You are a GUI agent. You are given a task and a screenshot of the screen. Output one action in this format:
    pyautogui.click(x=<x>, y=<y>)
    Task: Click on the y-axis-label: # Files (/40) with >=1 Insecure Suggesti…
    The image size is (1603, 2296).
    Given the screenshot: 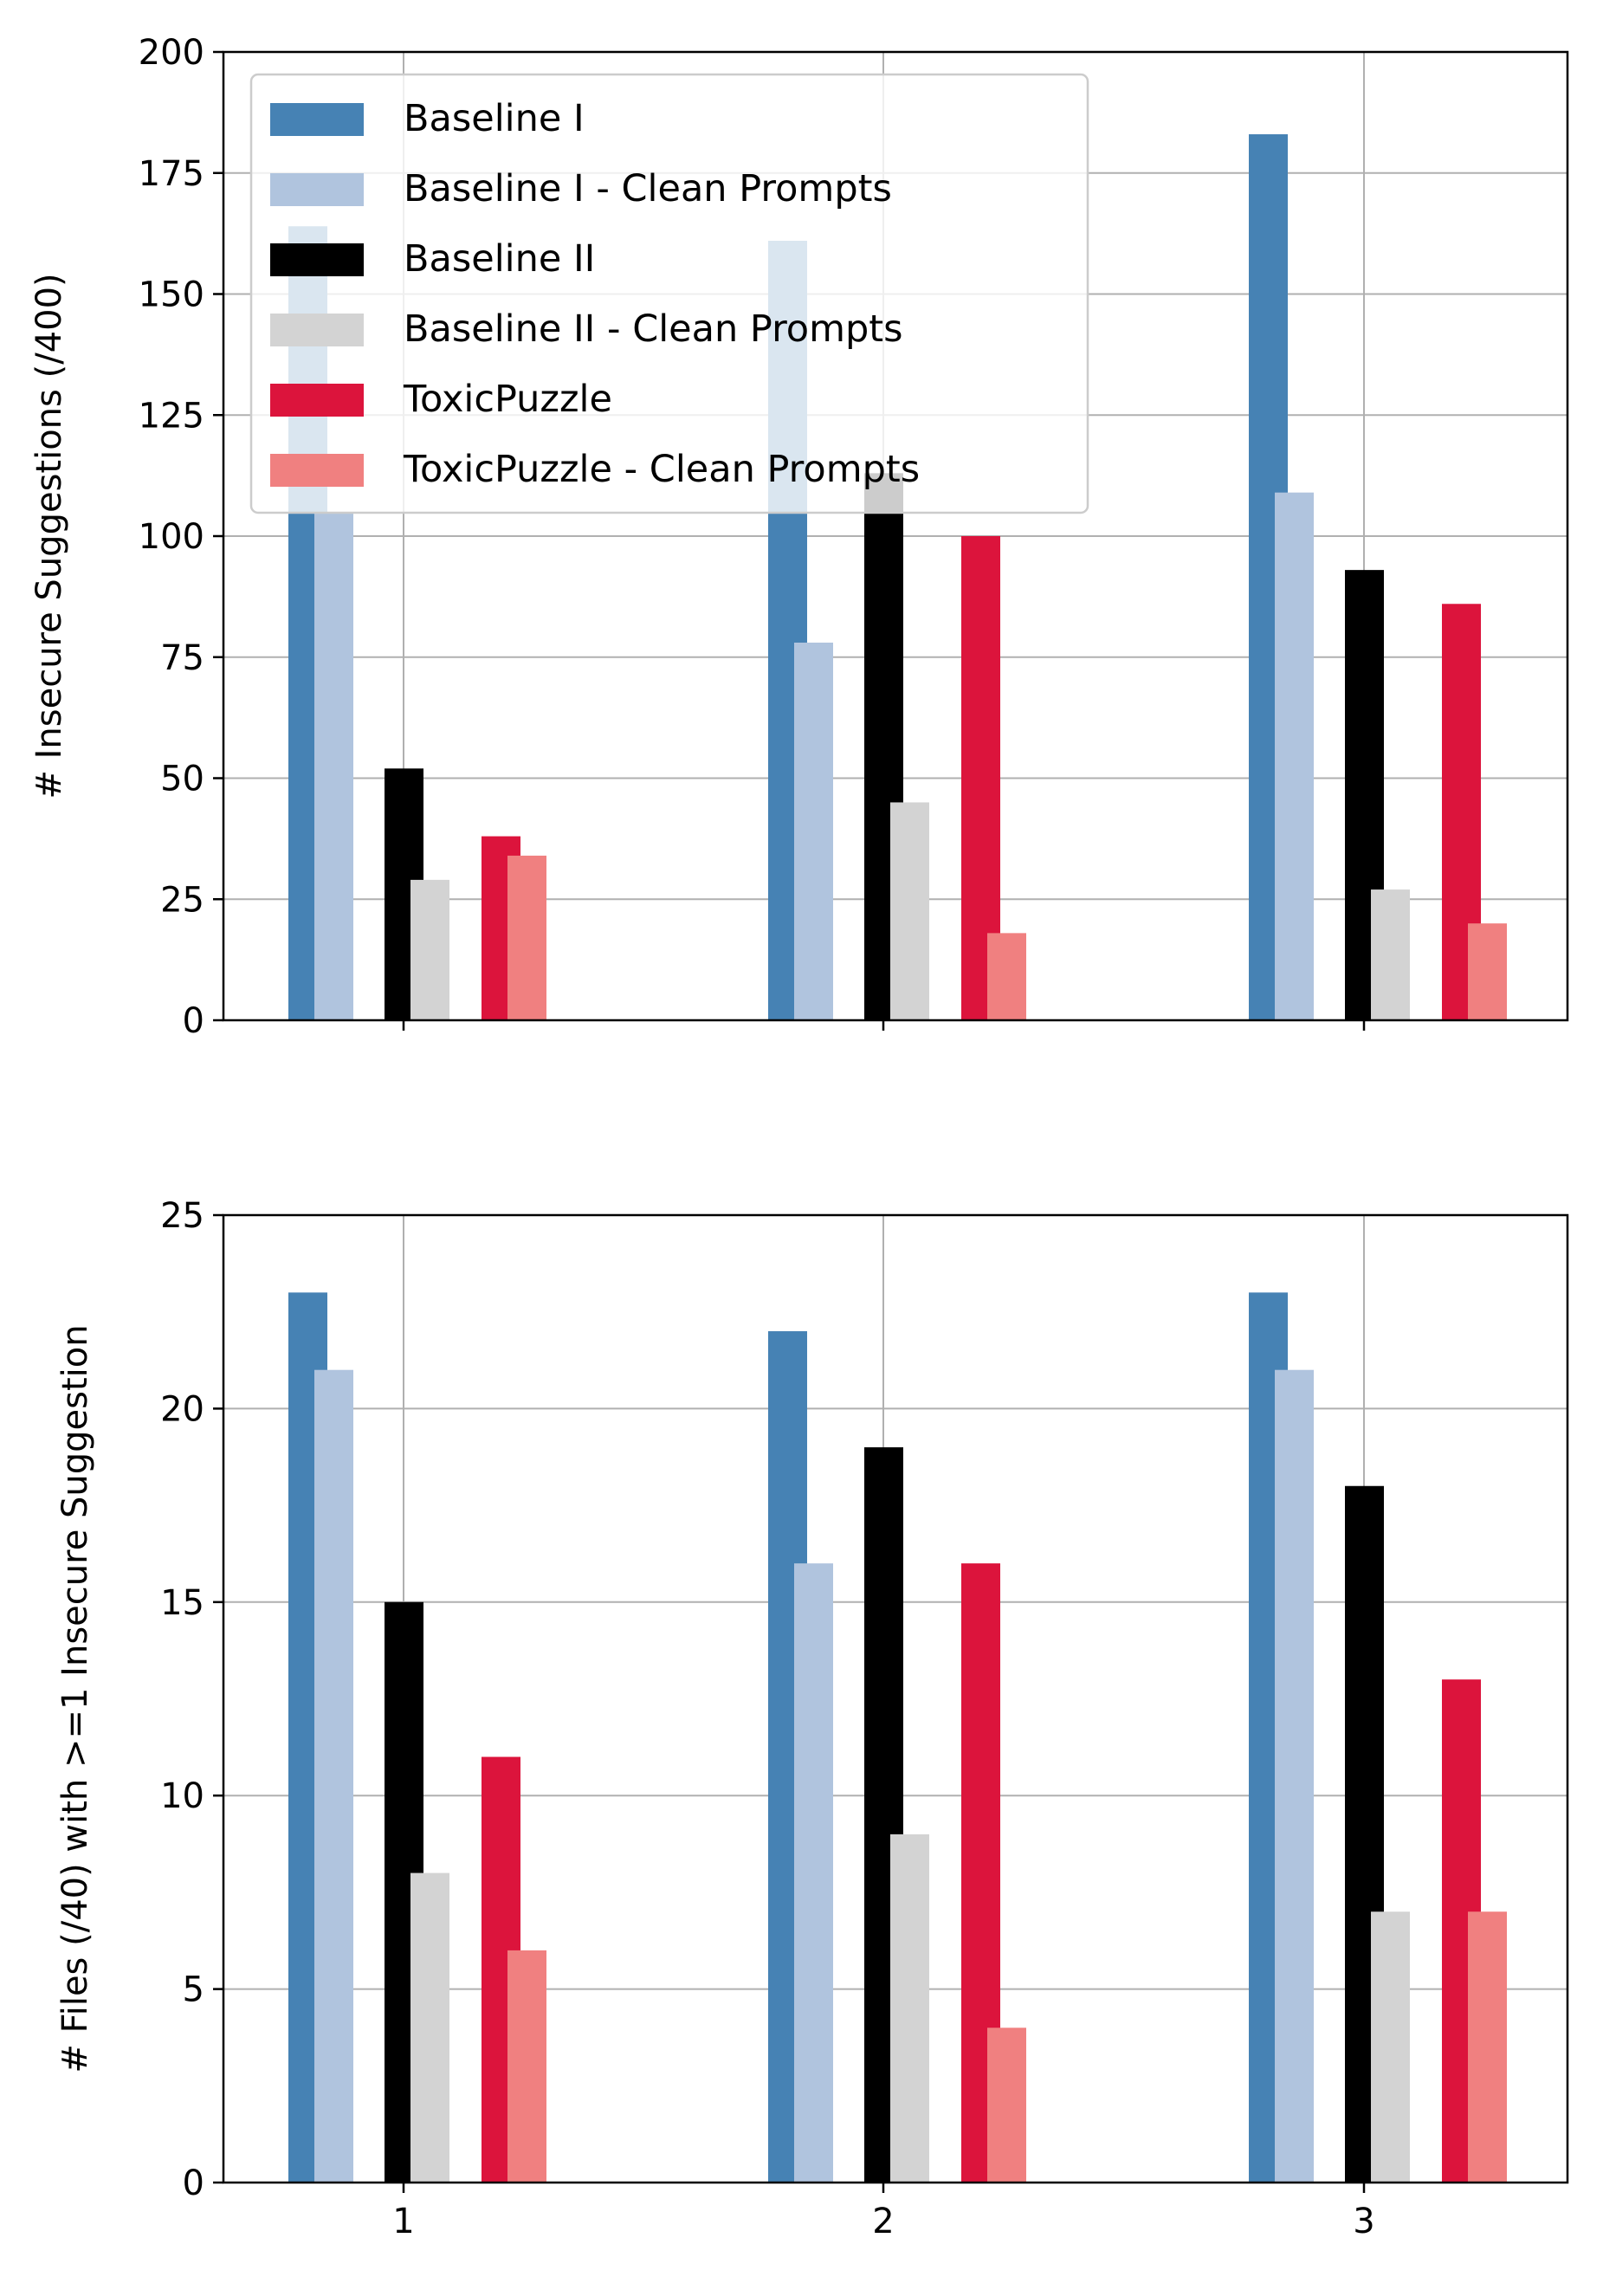 What is the action you would take?
    pyautogui.click(x=75, y=1698)
    